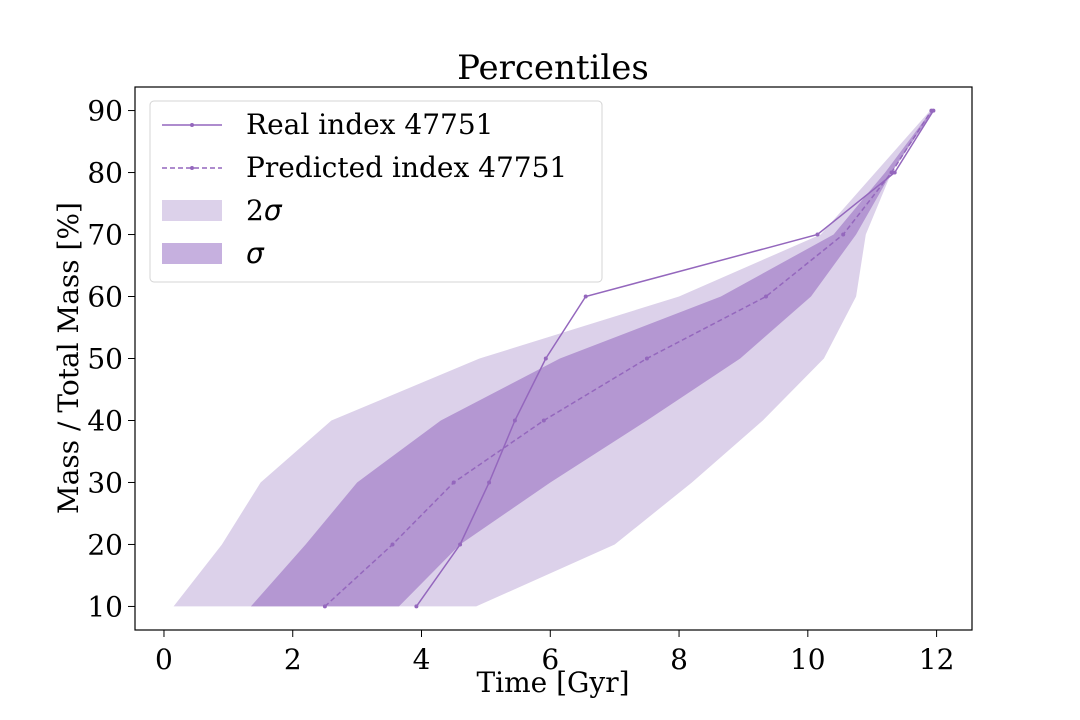  I want to click on x-tick-label: 2, so click(293, 659).